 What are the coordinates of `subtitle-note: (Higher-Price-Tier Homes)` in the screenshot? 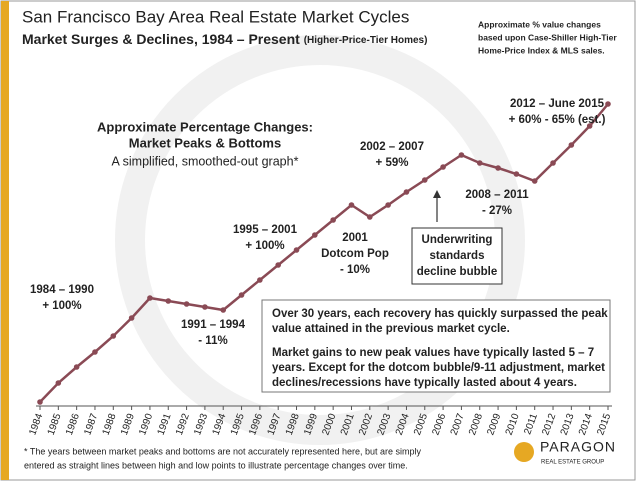 It's located at (366, 40).